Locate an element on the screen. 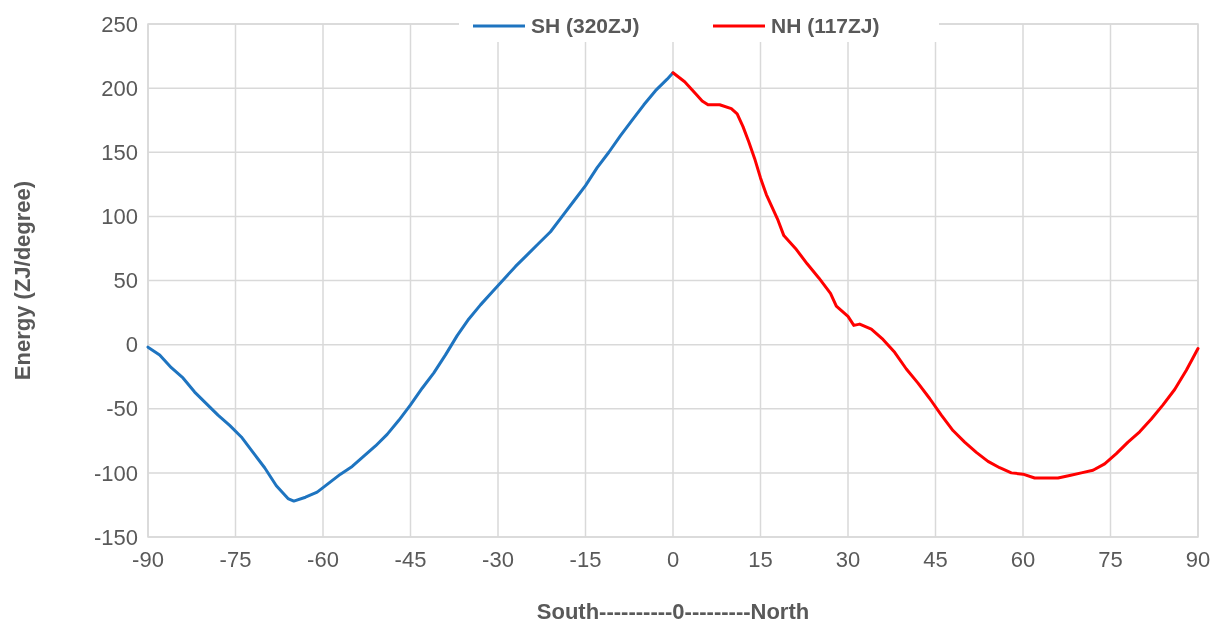 Image resolution: width=1228 pixels, height=639 pixels. x-axis-title: South----------0---------North is located at coordinates (673, 611).